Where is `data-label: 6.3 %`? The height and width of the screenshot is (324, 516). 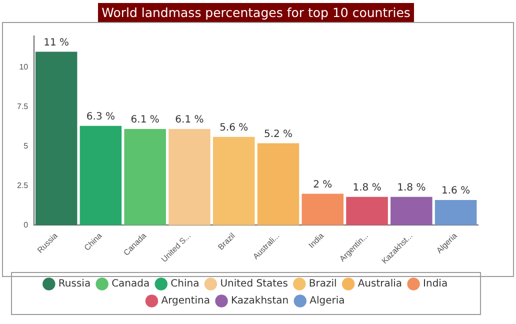
data-label: 6.3 % is located at coordinates (100, 116).